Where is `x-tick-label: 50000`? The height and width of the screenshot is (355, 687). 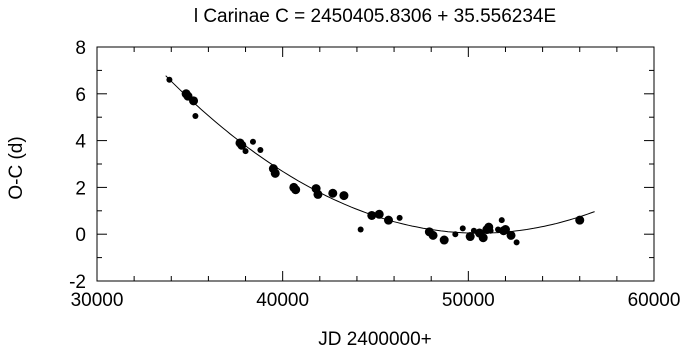
x-tick-label: 50000 is located at coordinates (468, 300).